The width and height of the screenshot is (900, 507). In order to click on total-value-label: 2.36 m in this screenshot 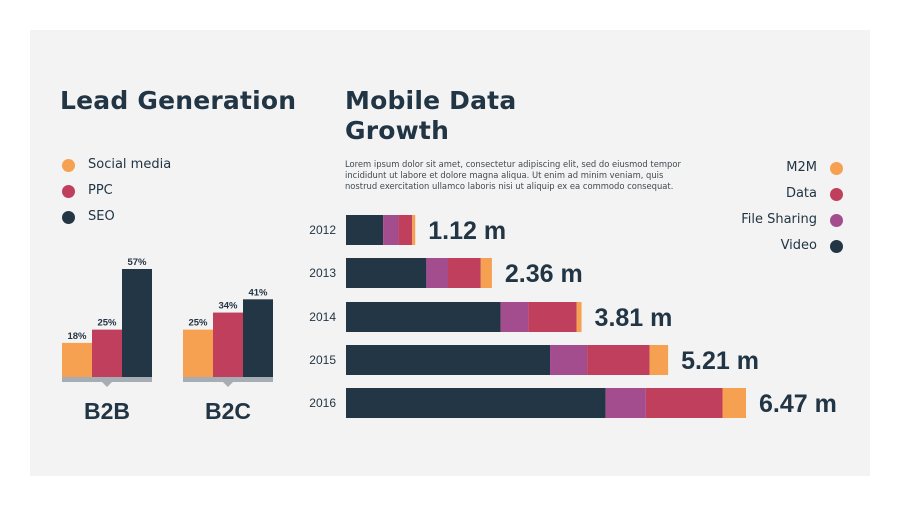, I will do `click(544, 274)`.